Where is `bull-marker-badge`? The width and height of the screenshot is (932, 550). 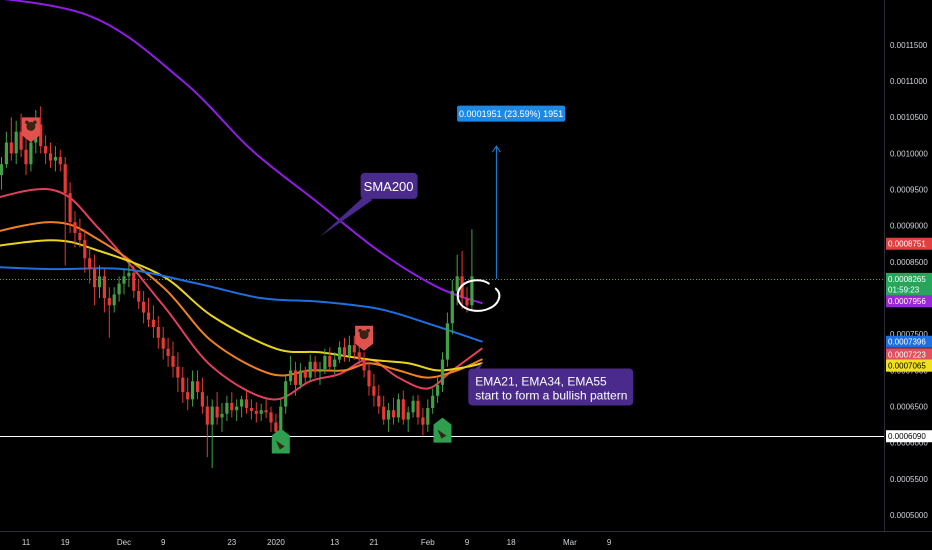
bull-marker-badge is located at coordinates (280, 441).